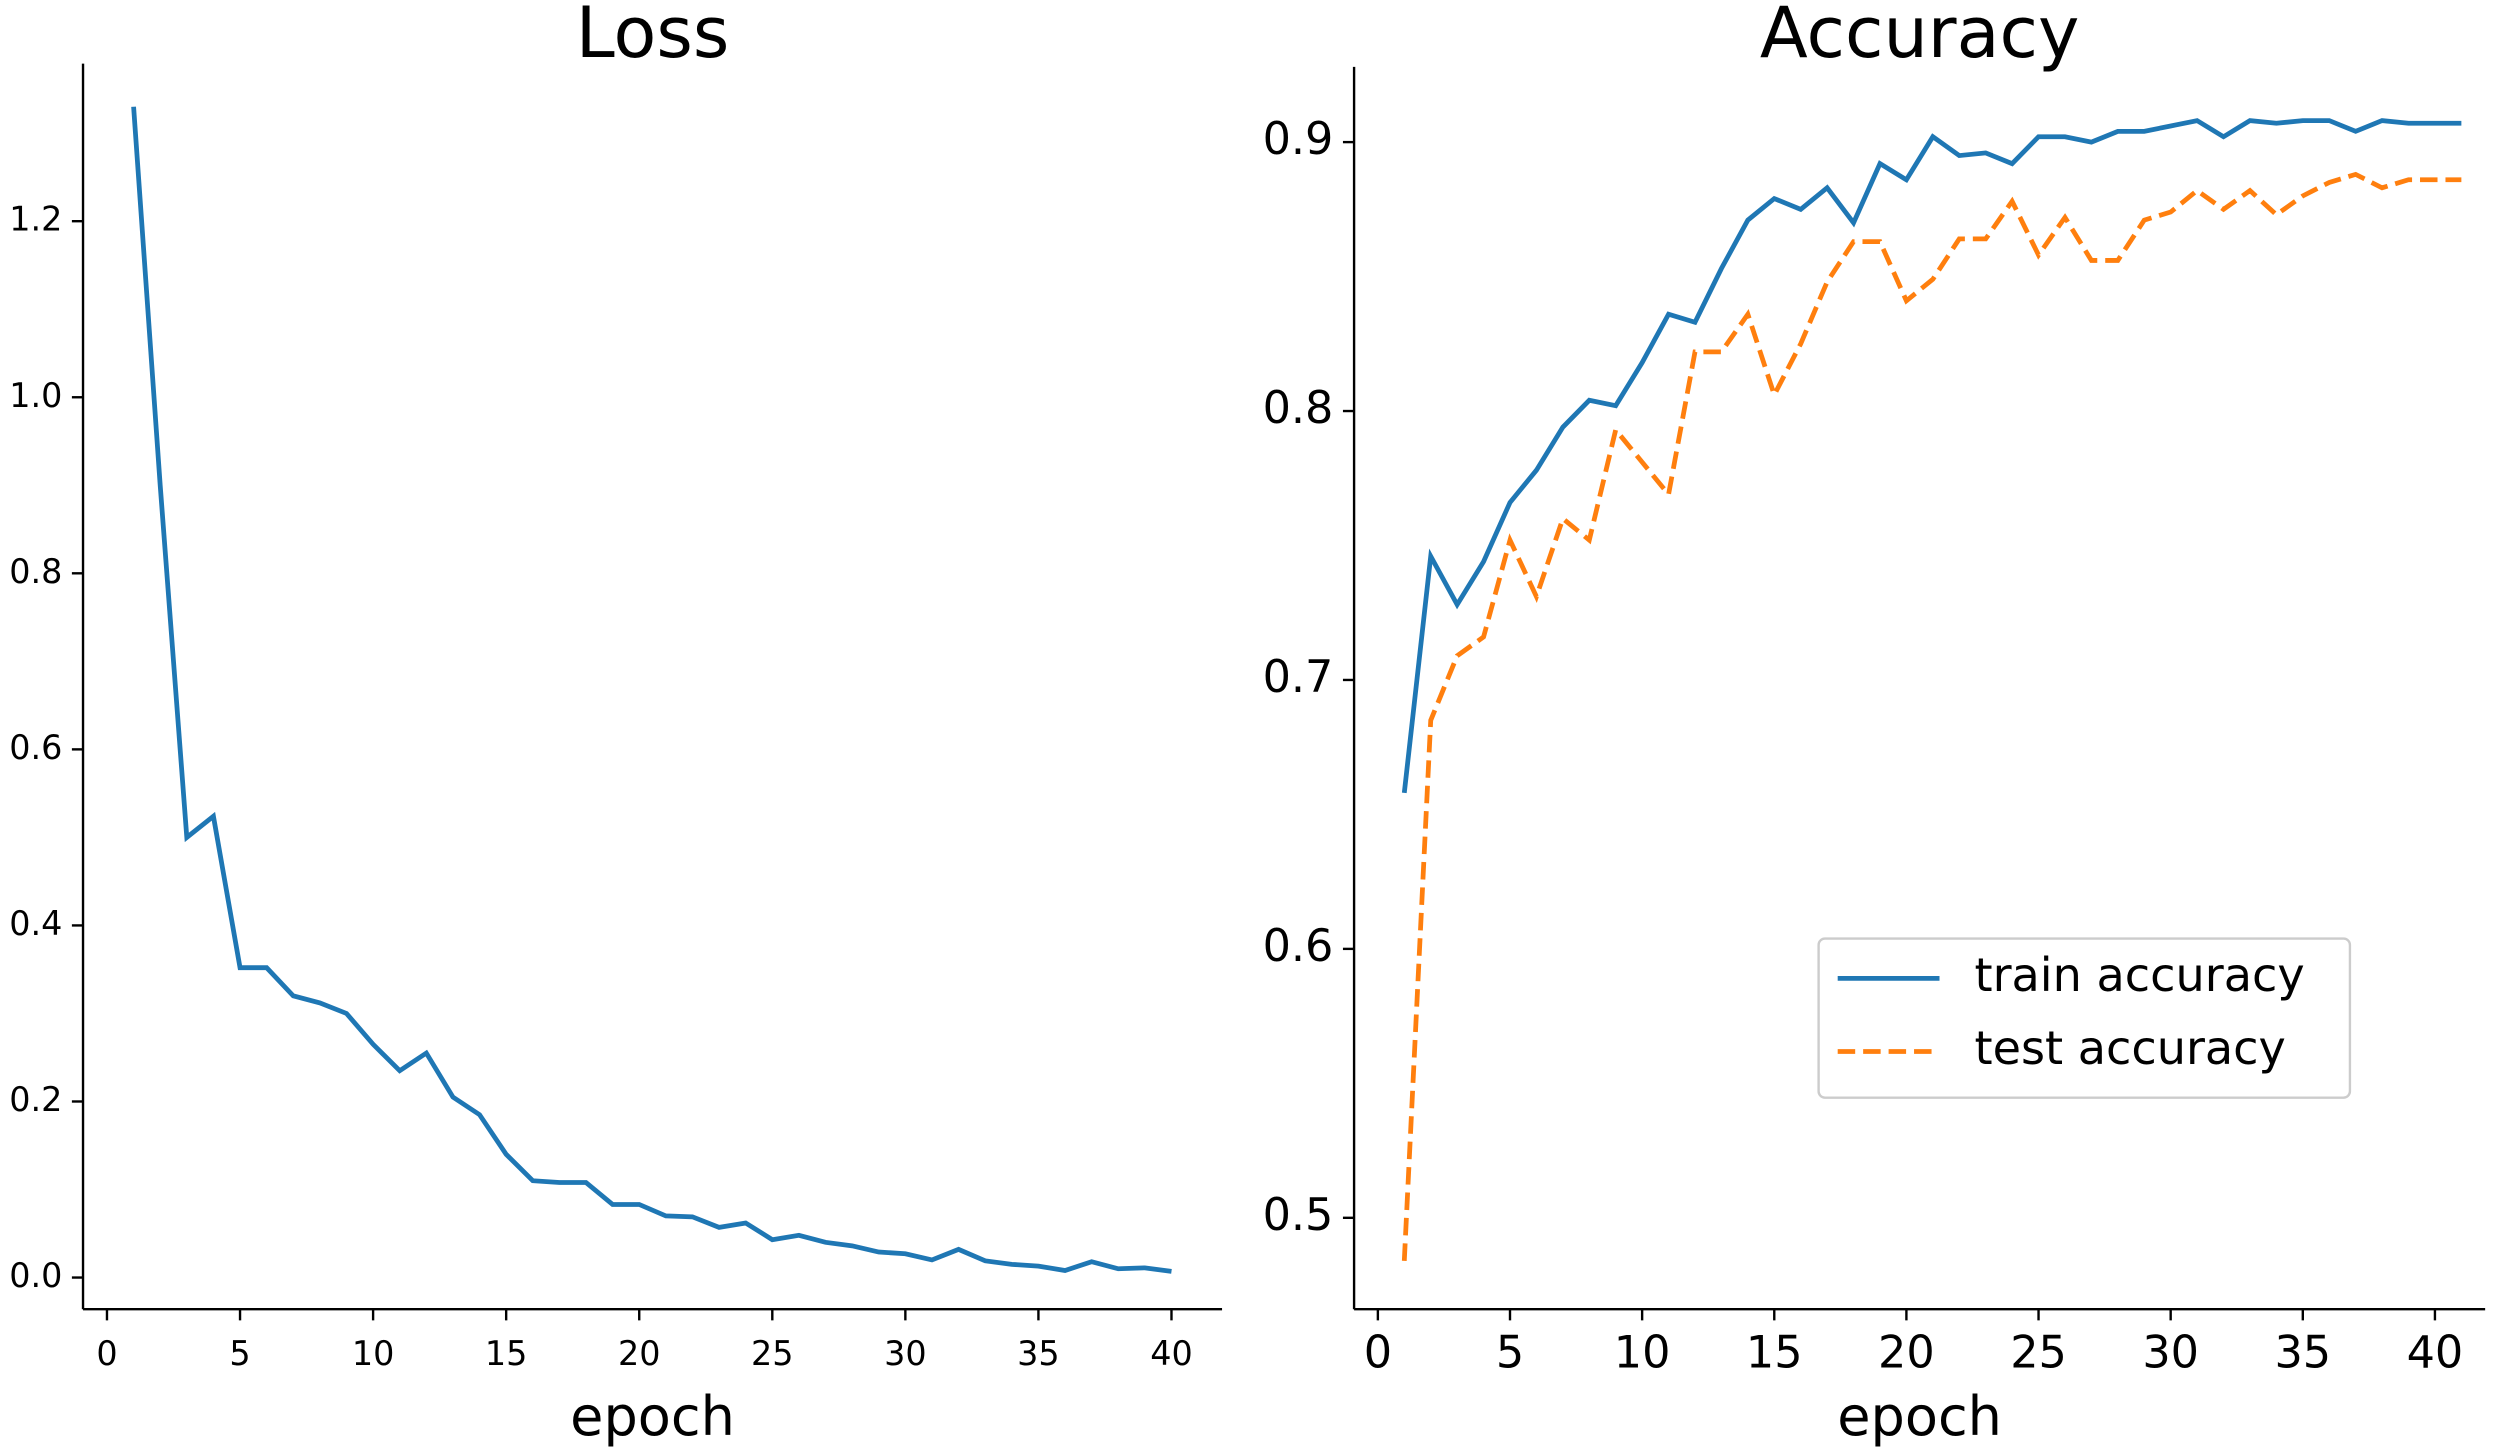 The height and width of the screenshot is (1454, 2495). I want to click on chart-title: Loss, so click(653, 37).